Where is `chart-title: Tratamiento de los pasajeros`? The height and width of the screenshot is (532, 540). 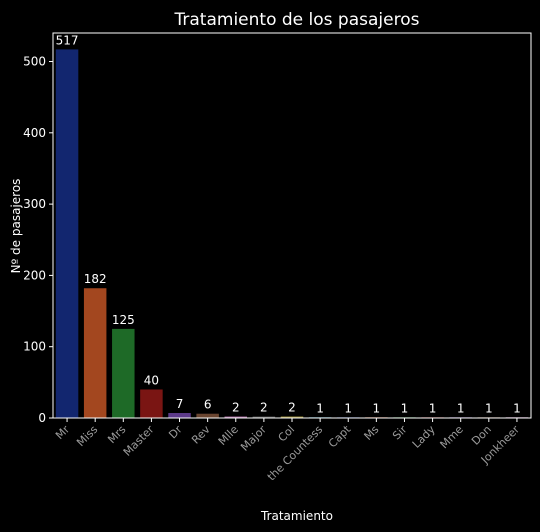
chart-title: Tratamiento de los pasajeros is located at coordinates (297, 20).